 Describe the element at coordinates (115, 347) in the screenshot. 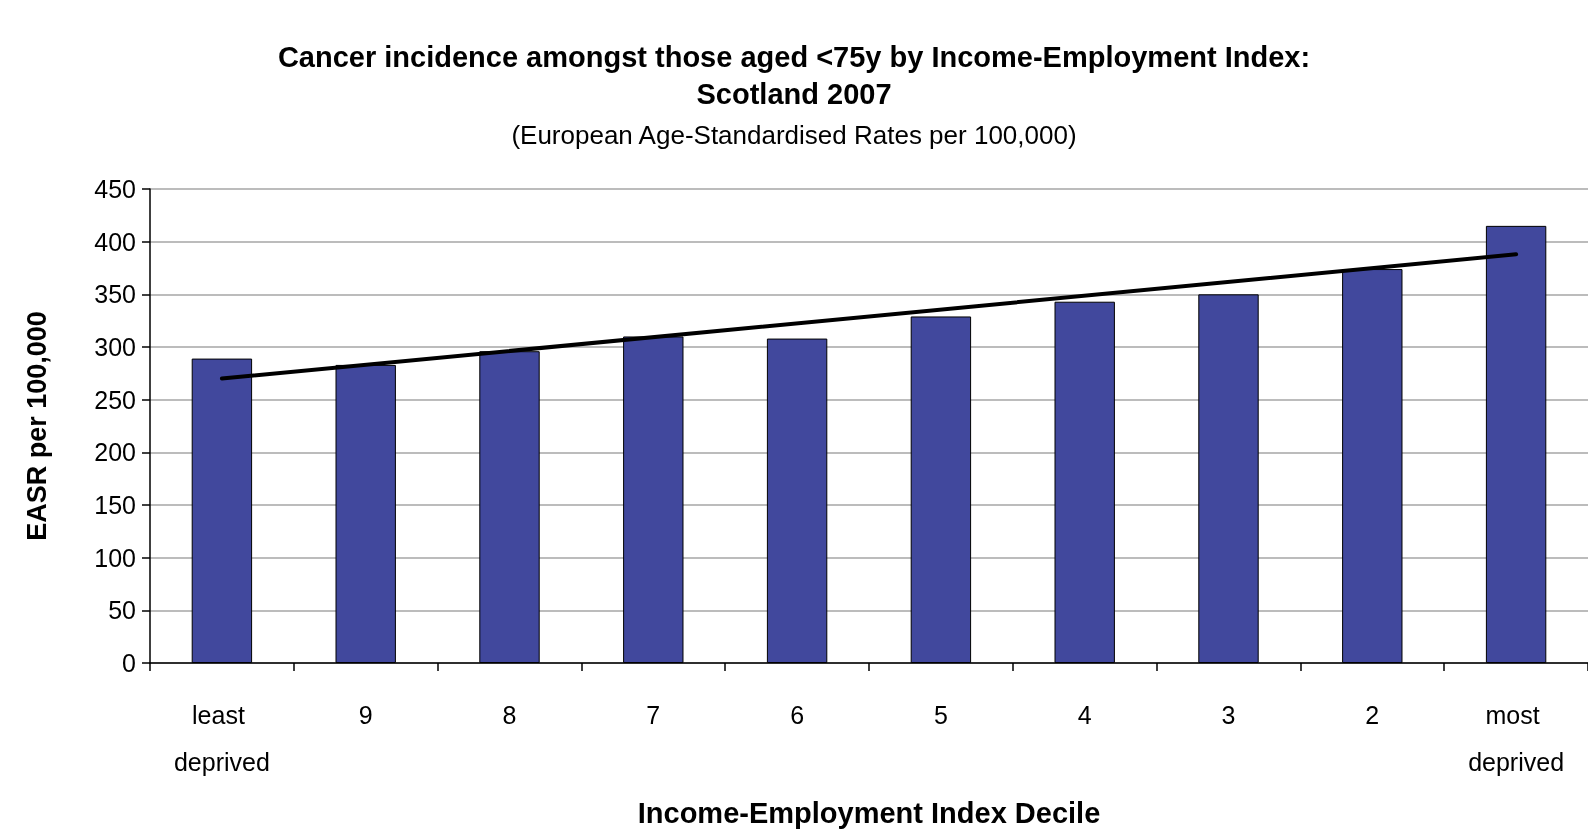

I see `y-tick-label: 300` at that location.